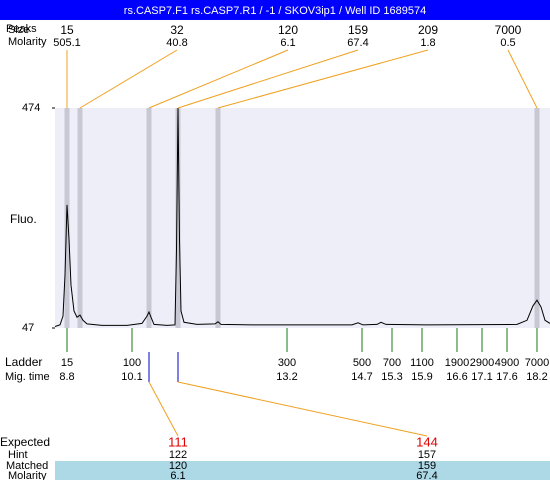 Image resolution: width=550 pixels, height=480 pixels. Describe the element at coordinates (361, 377) in the screenshot. I see `mig-time: 14.7` at that location.